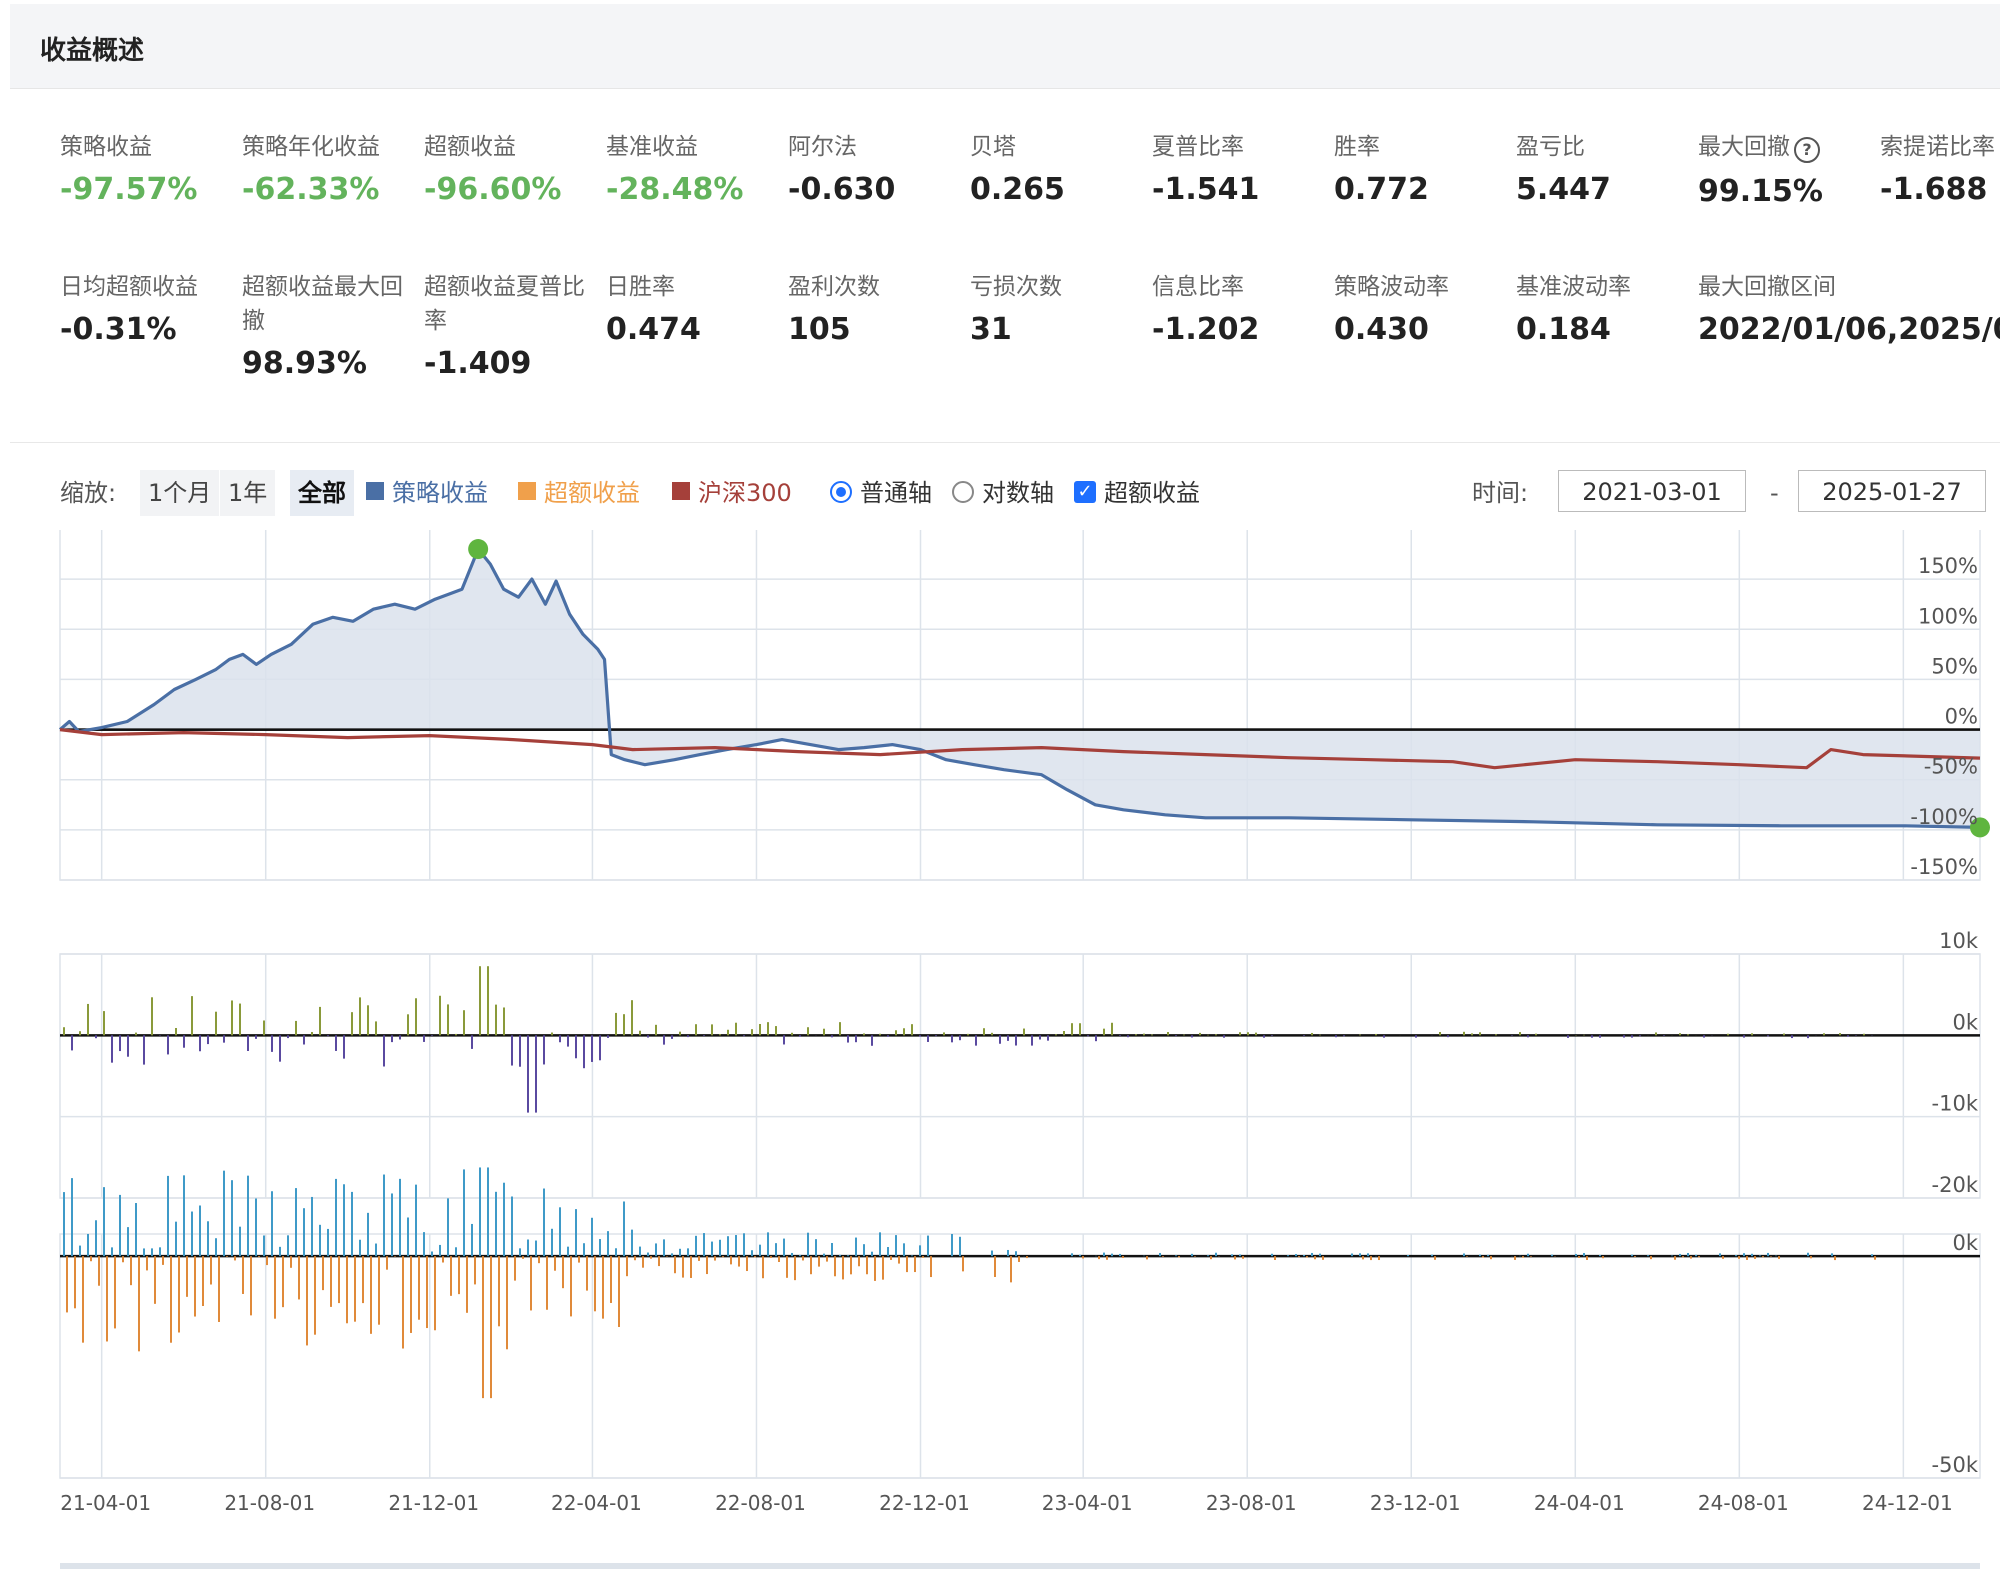 The image size is (2000, 1570). I want to click on radio-dot, so click(841, 492).